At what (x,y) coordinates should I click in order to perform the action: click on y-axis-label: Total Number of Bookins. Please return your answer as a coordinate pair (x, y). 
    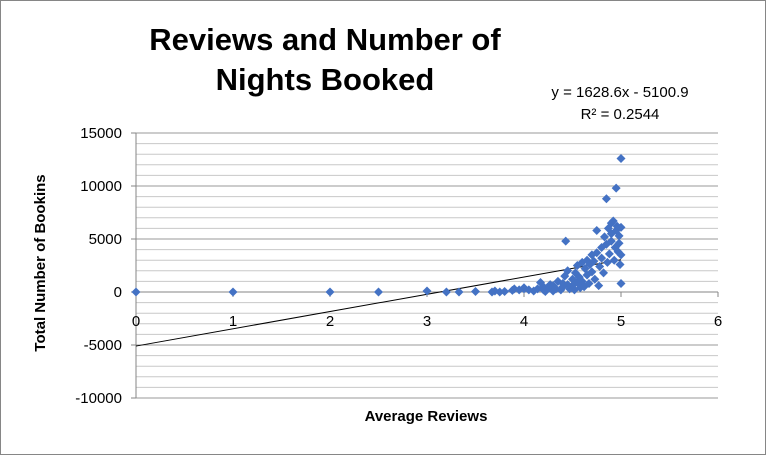
    Looking at the image, I should click on (40, 262).